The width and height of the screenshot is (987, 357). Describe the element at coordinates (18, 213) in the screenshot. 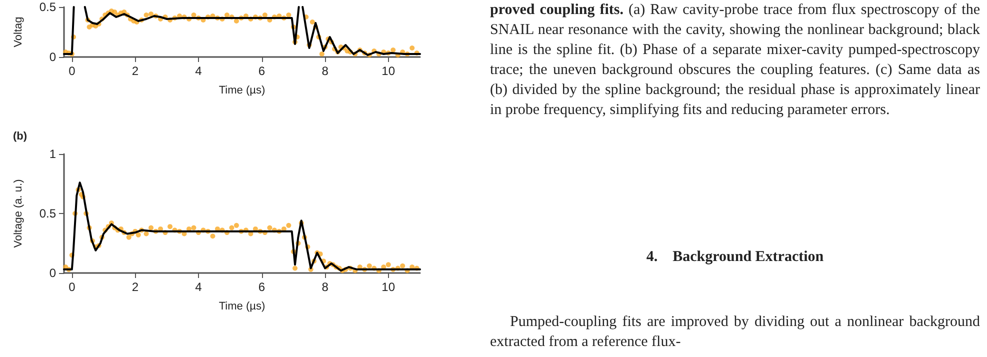

I see `y-axis-title: Voltage (a. u.)` at that location.